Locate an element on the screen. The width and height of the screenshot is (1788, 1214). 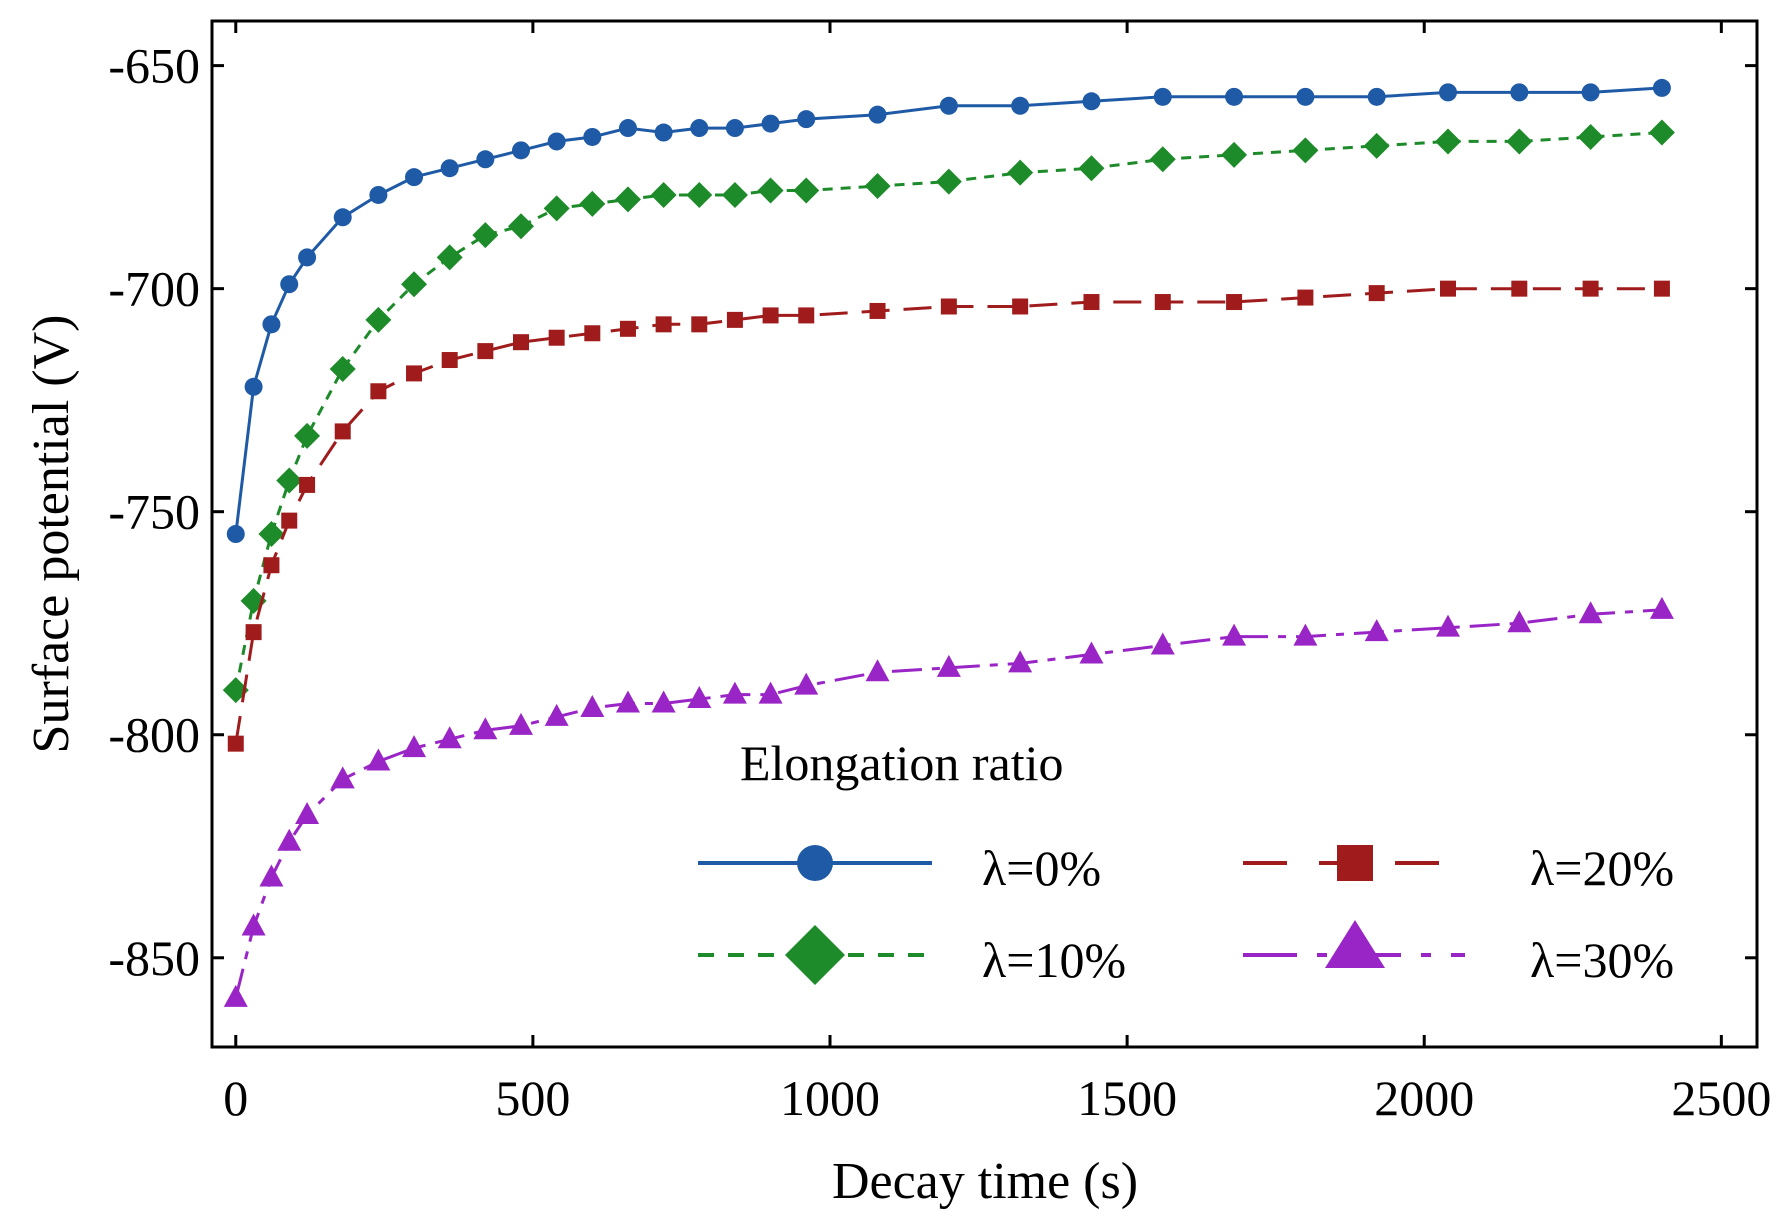
y-tick-label-1: -700 is located at coordinates (154, 289).